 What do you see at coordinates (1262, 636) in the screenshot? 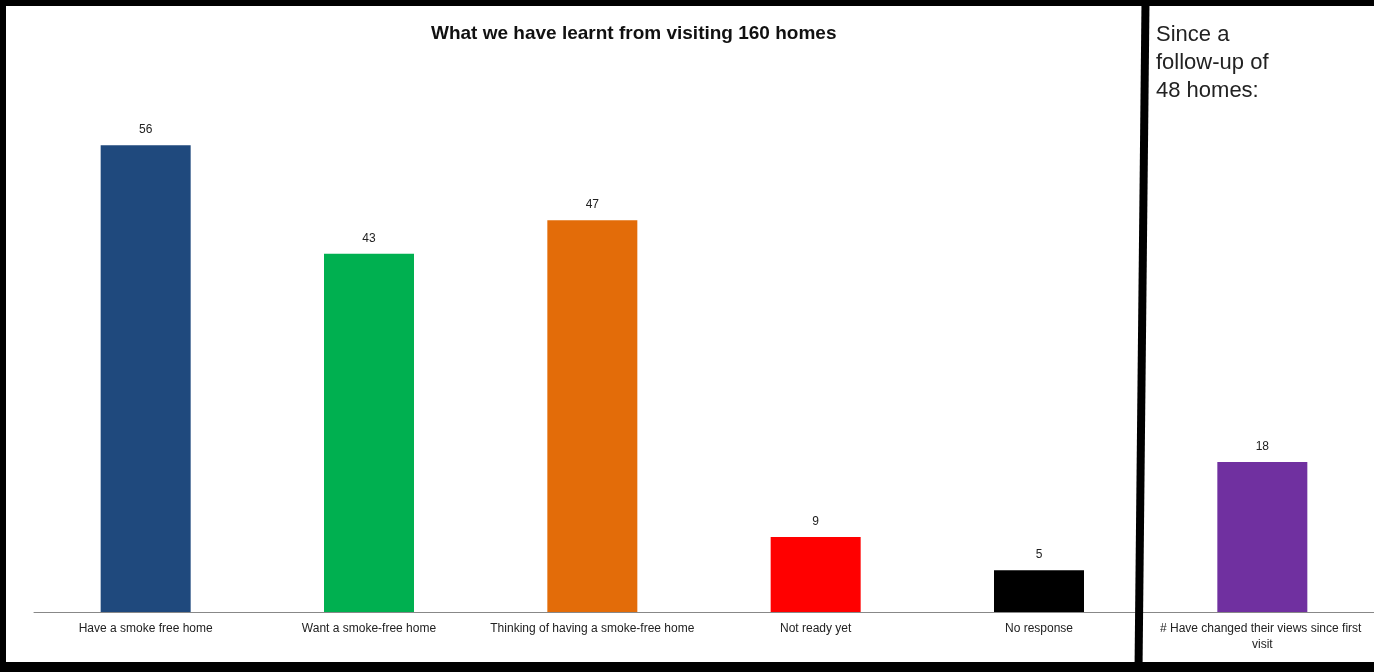
I see `x-tick-label: # Have changed their views since first visit` at bounding box center [1262, 636].